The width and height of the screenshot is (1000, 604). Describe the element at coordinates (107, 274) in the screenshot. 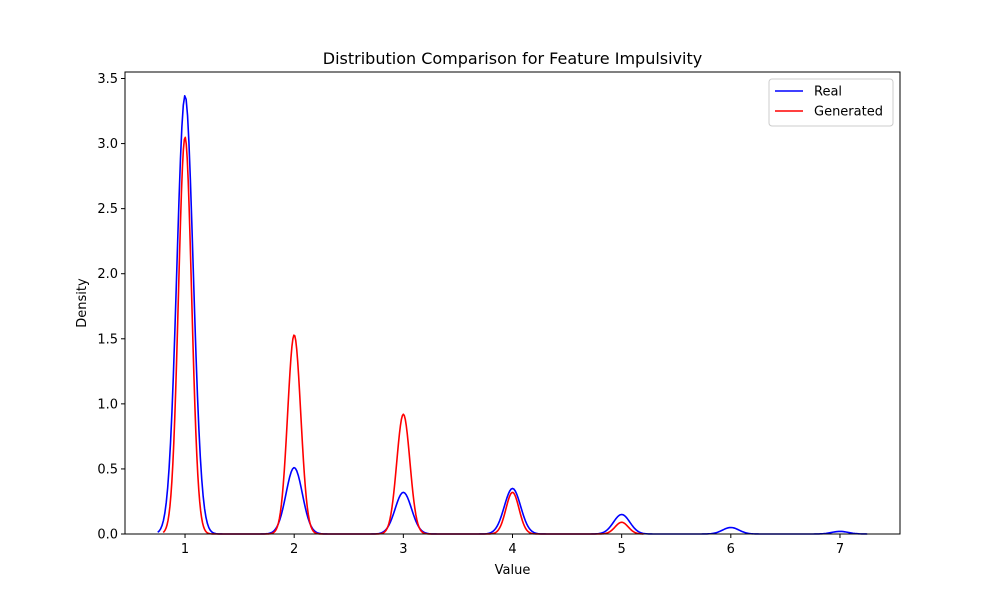

I see `y-tick-label: 2.0` at that location.